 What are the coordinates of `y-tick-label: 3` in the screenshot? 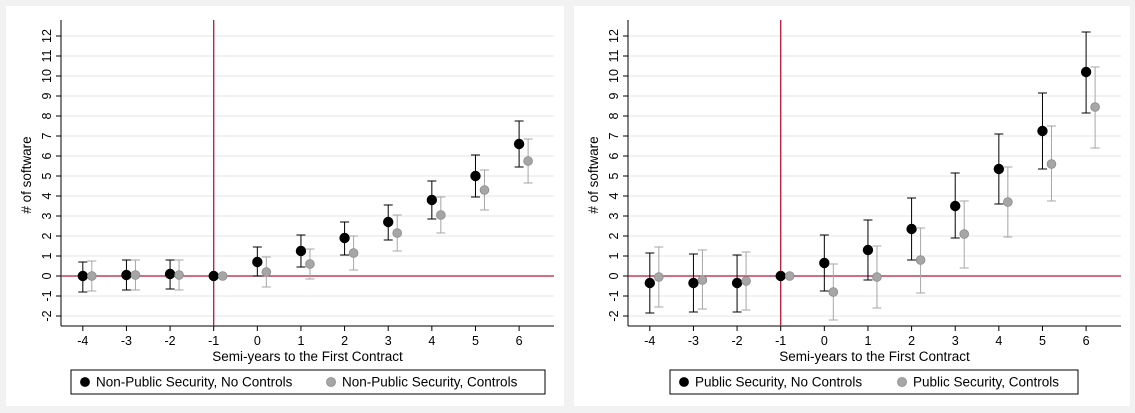 It's located at (614, 215).